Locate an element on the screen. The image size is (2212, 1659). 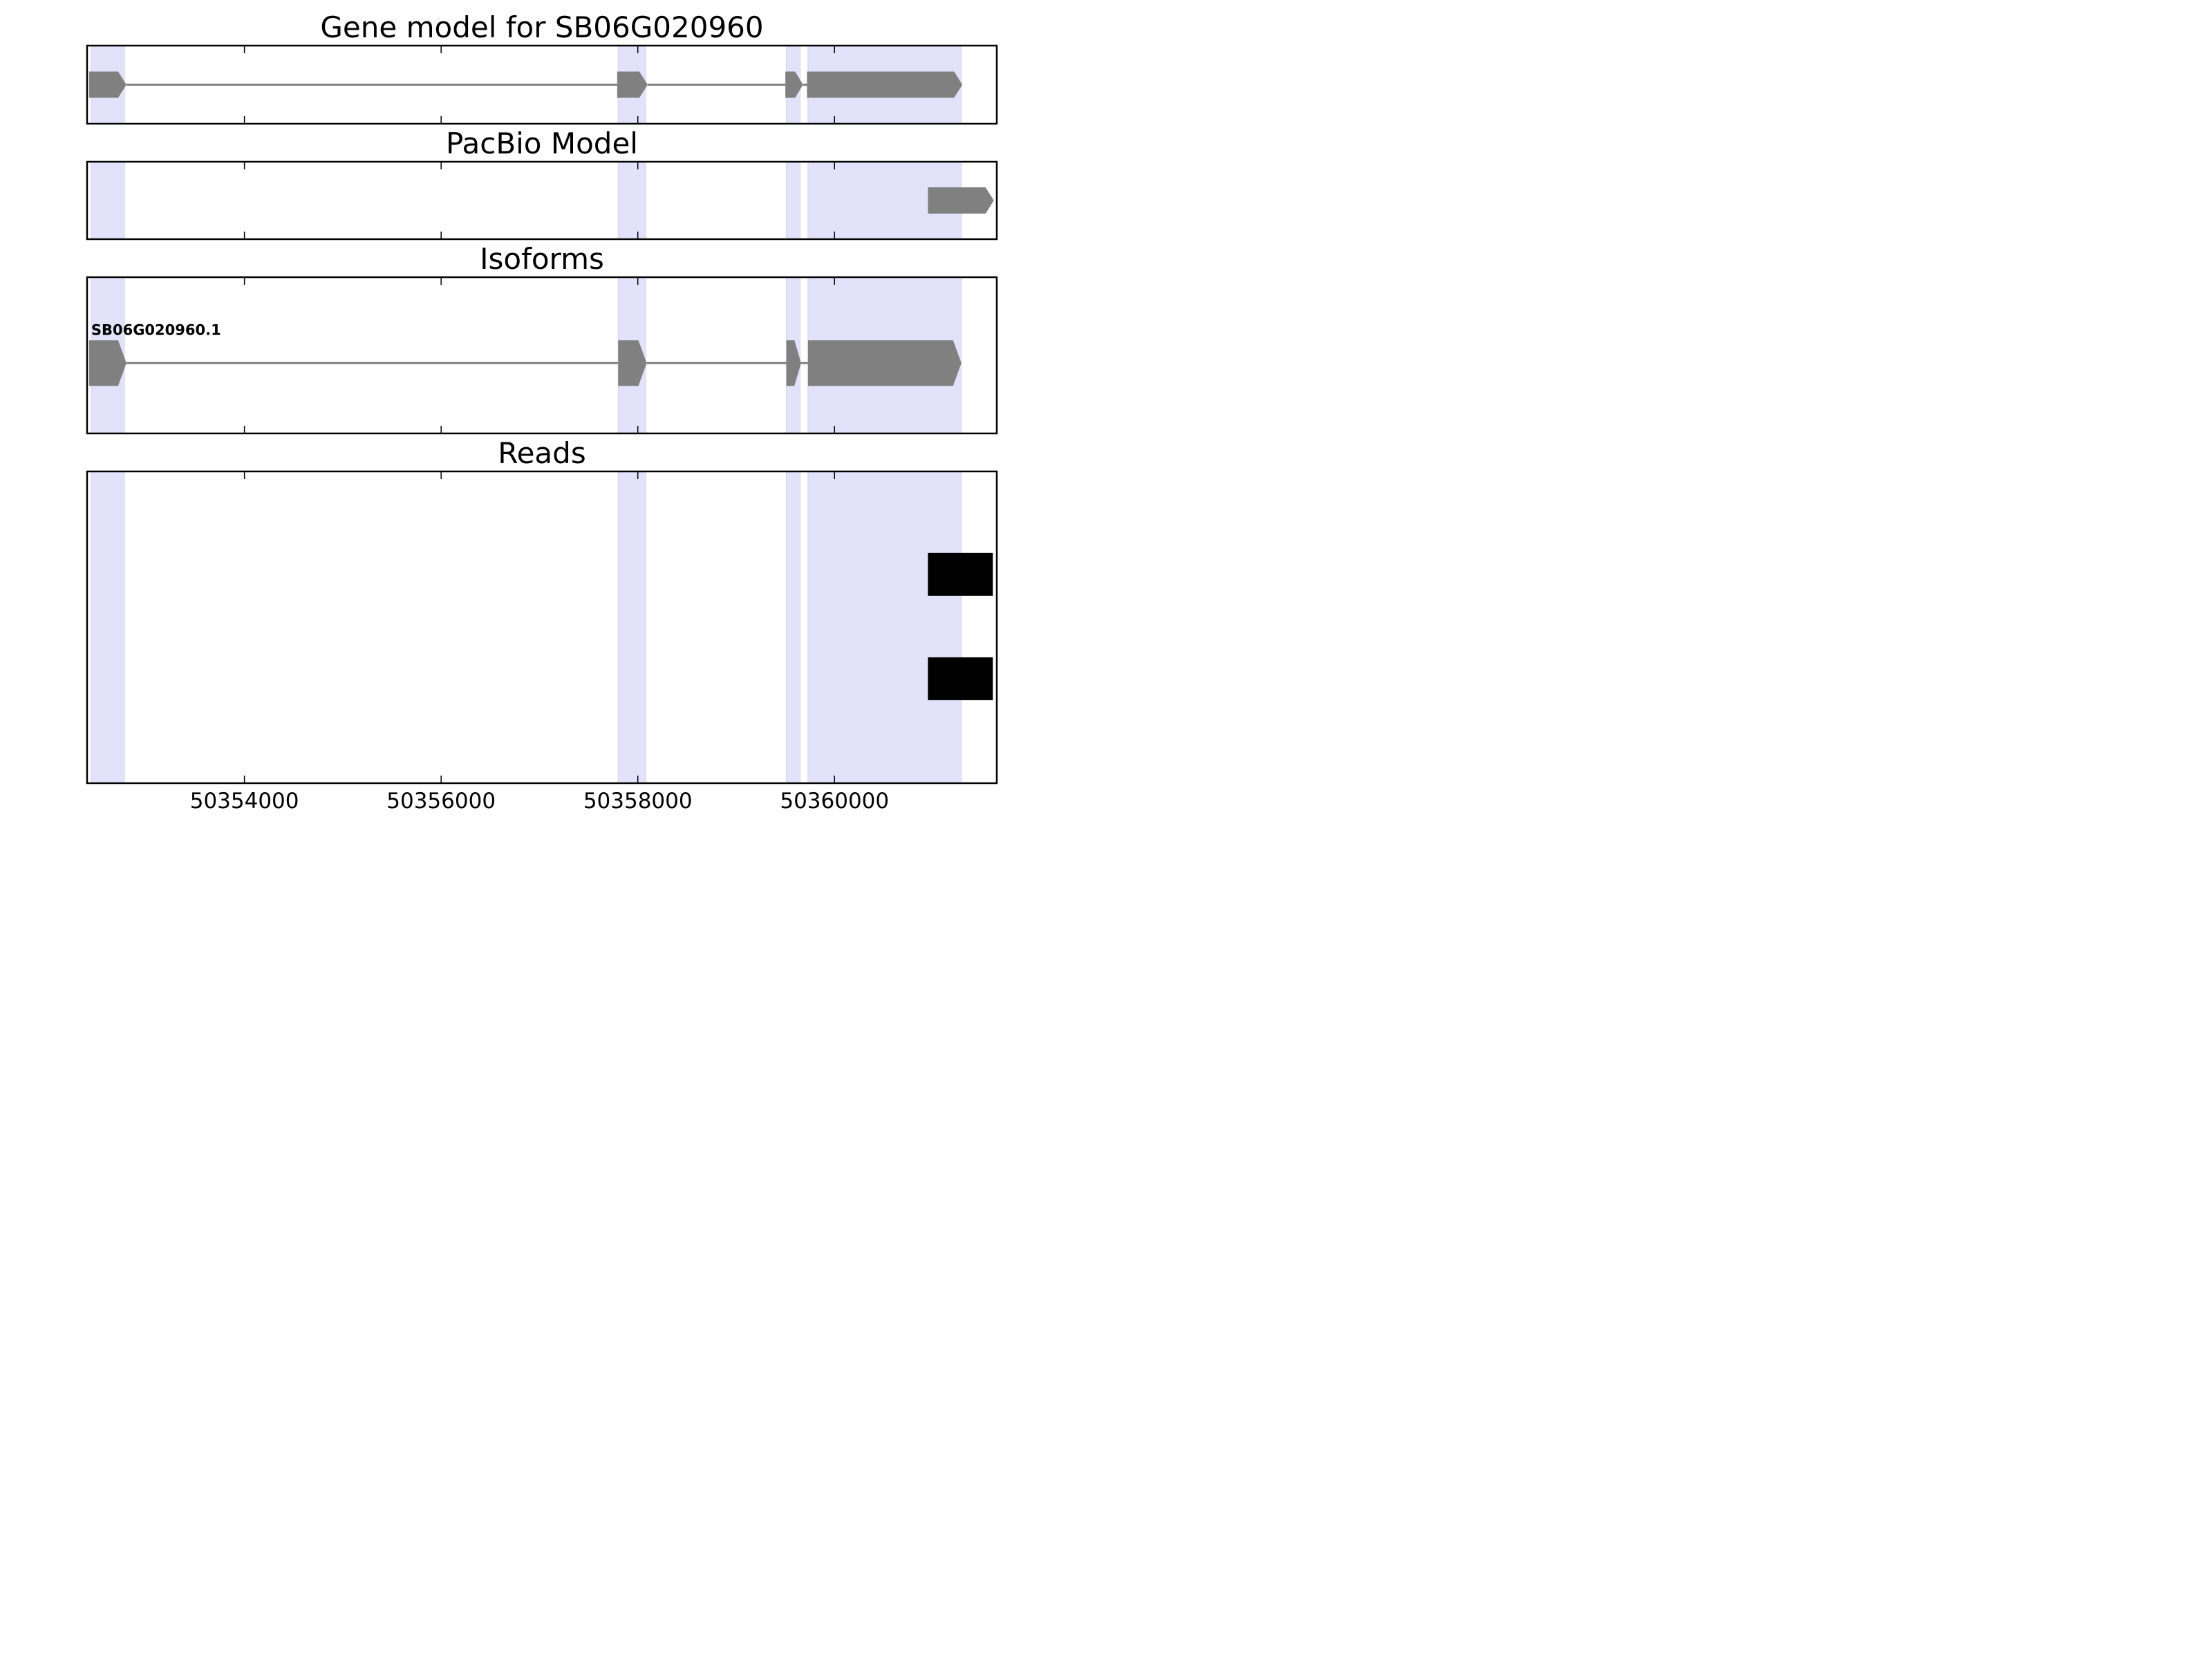
x-tick-label: 50356000 is located at coordinates (441, 801).